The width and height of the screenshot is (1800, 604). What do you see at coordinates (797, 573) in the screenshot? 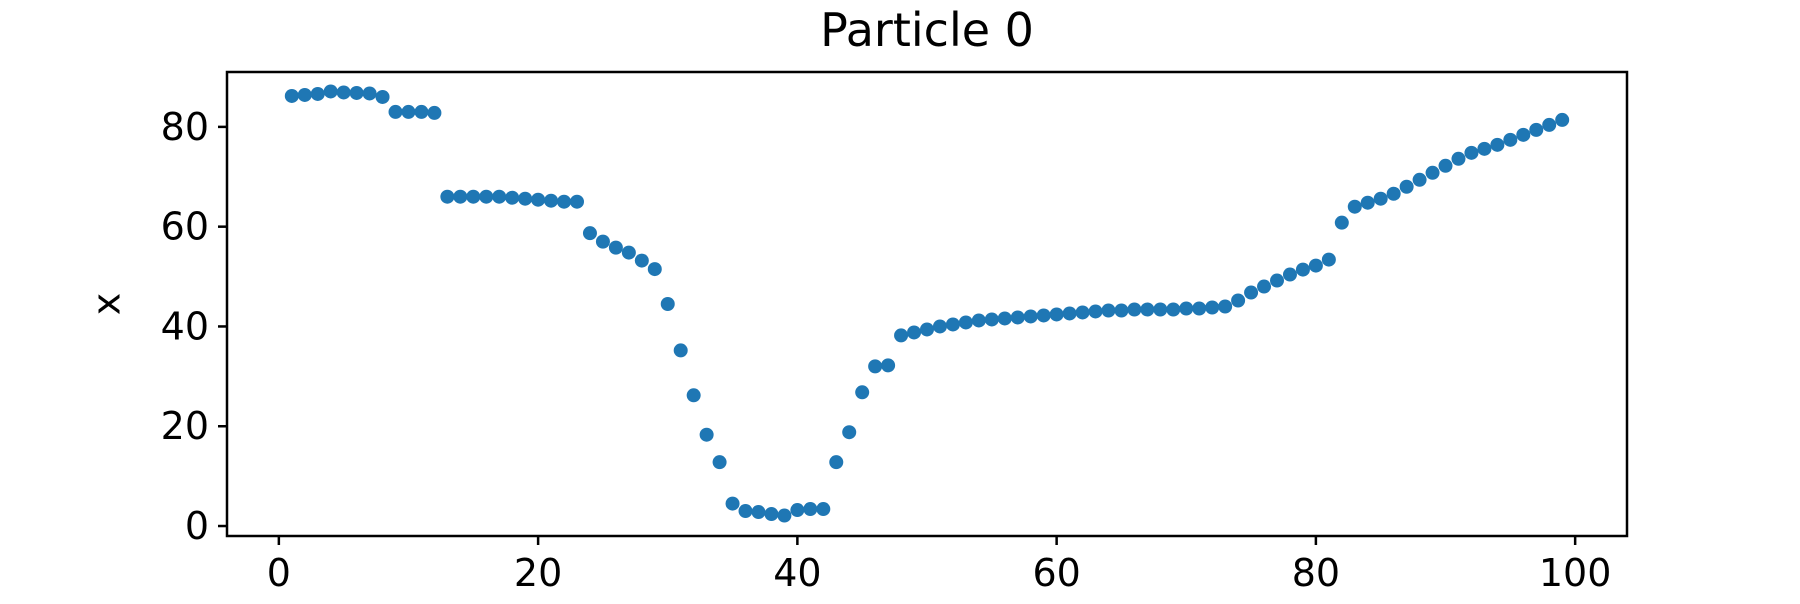
I see `x-tick-label: 40` at bounding box center [797, 573].